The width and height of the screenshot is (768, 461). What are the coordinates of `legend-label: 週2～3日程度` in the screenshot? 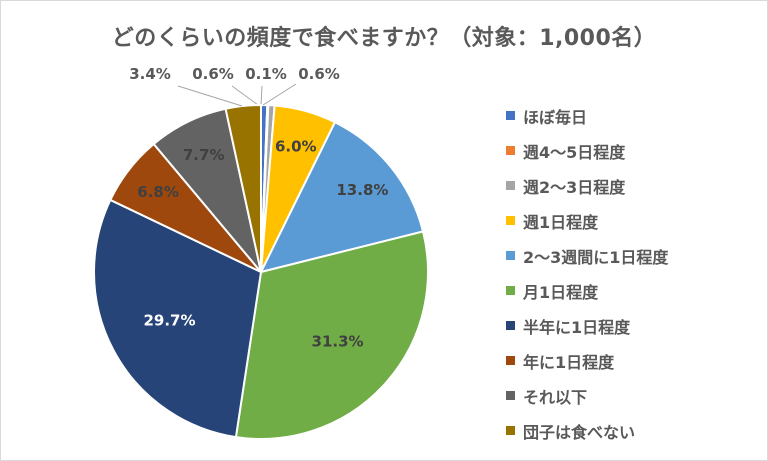 It's located at (574, 187).